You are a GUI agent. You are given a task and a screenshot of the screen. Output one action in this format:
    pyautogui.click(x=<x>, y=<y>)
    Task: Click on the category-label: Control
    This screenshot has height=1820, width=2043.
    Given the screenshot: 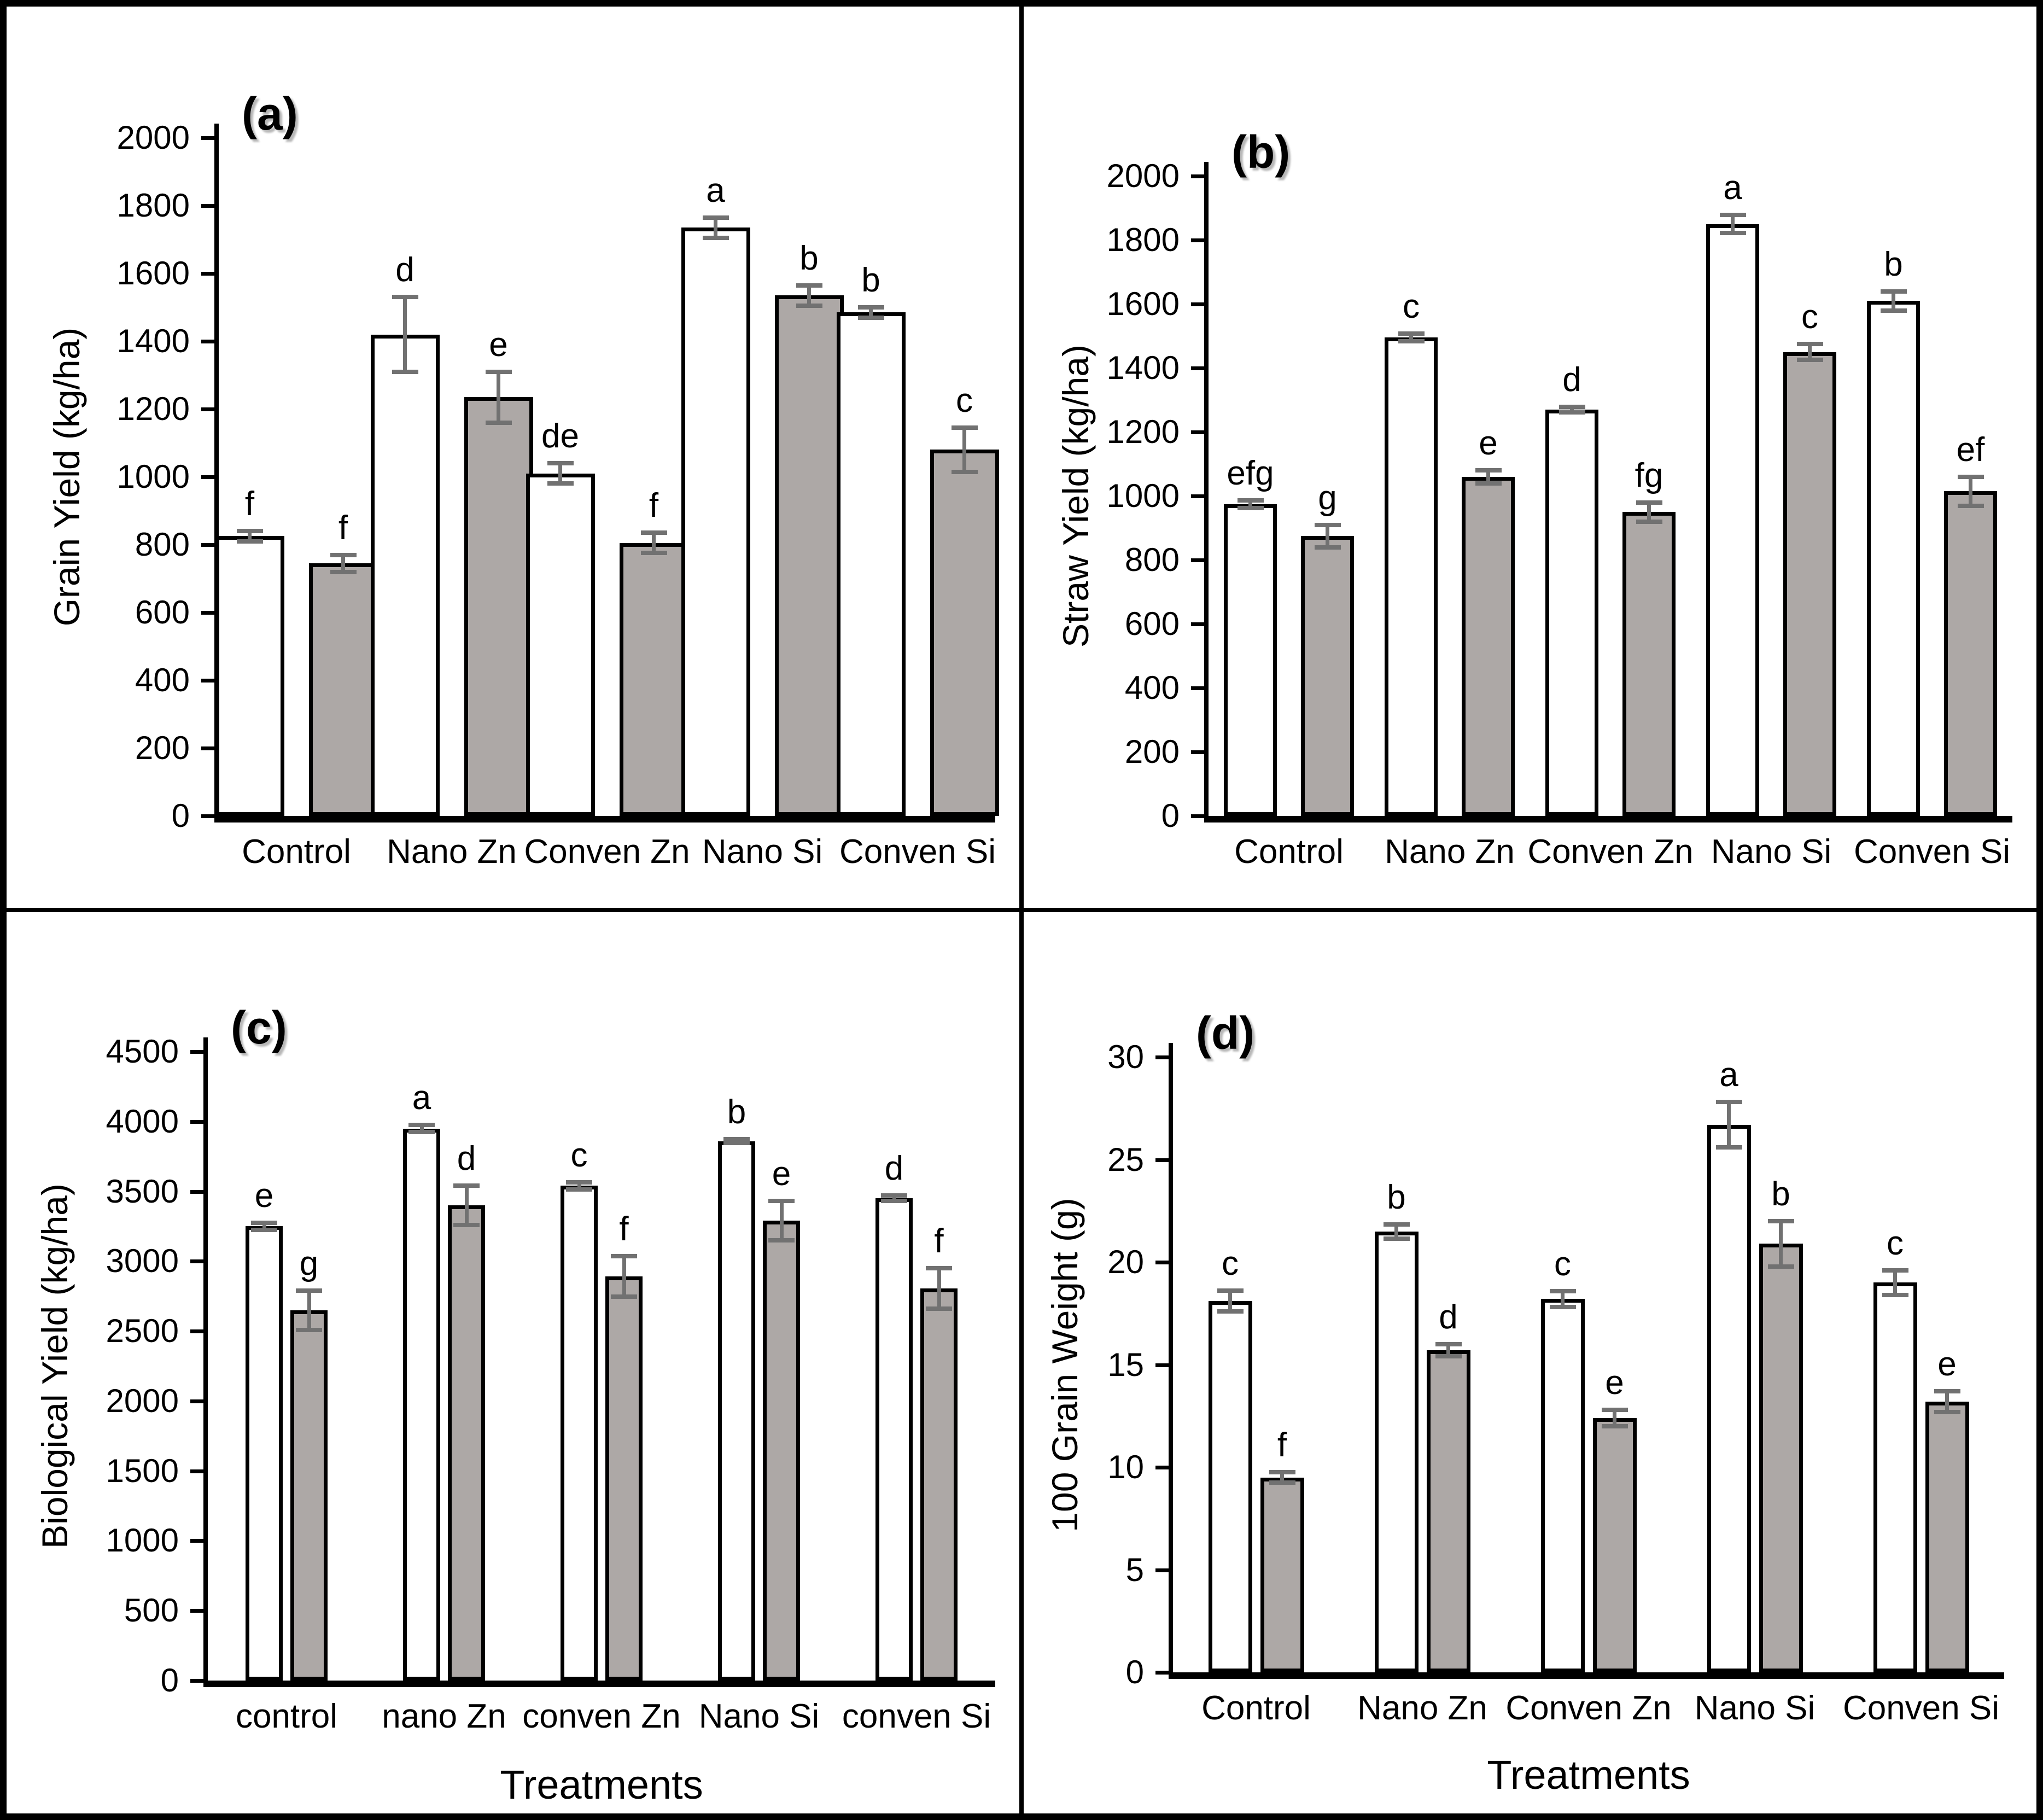 What is the action you would take?
    pyautogui.click(x=296, y=852)
    